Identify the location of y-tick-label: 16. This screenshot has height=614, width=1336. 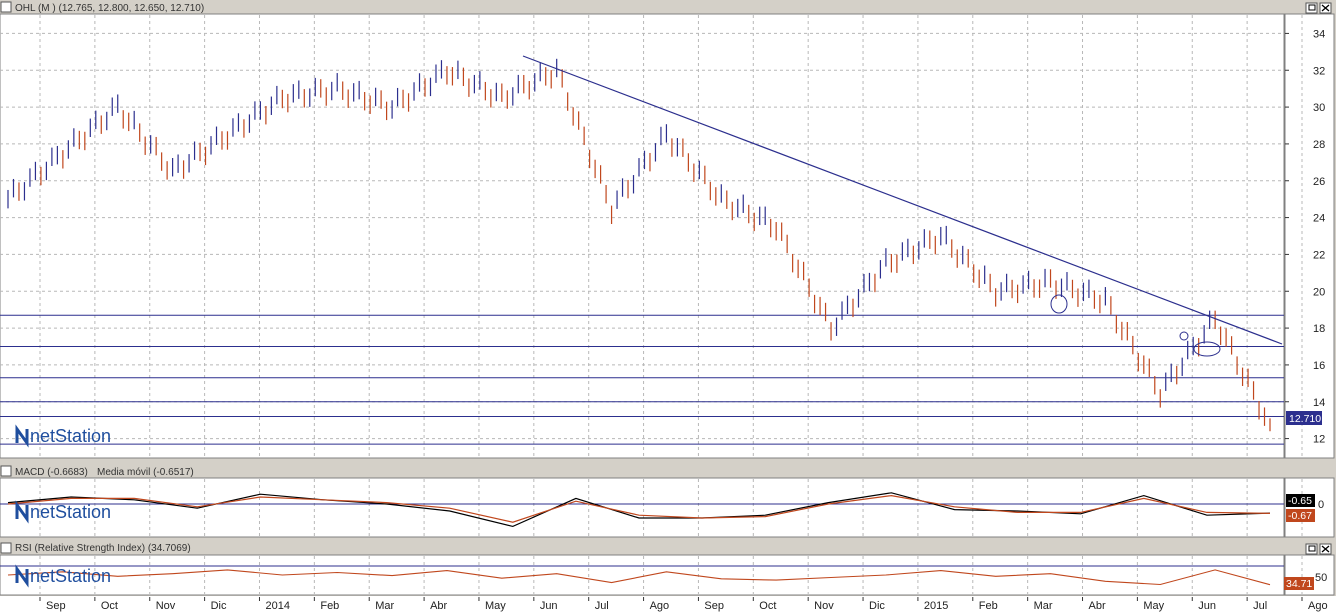
(1319, 366).